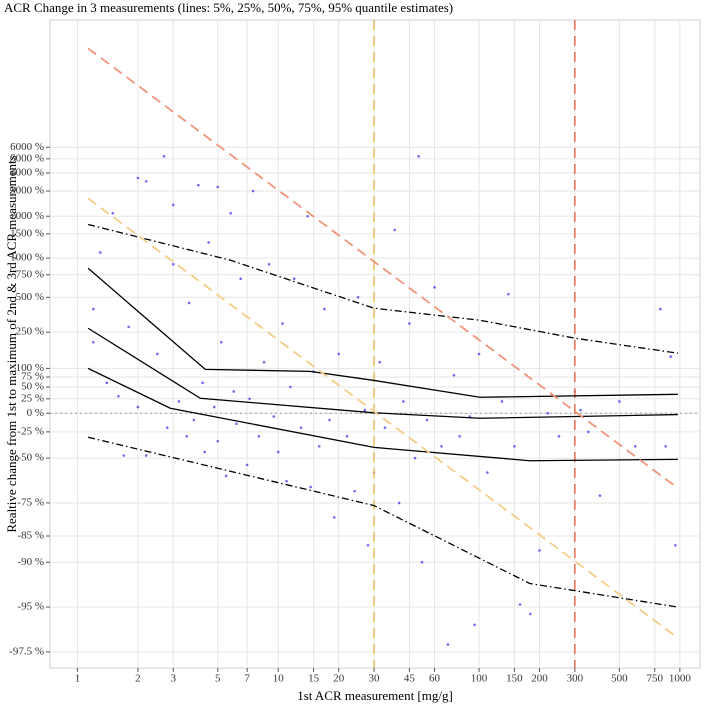 The height and width of the screenshot is (708, 708). What do you see at coordinates (30, 607) in the screenshot?
I see `y-tick-label: -95 %` at bounding box center [30, 607].